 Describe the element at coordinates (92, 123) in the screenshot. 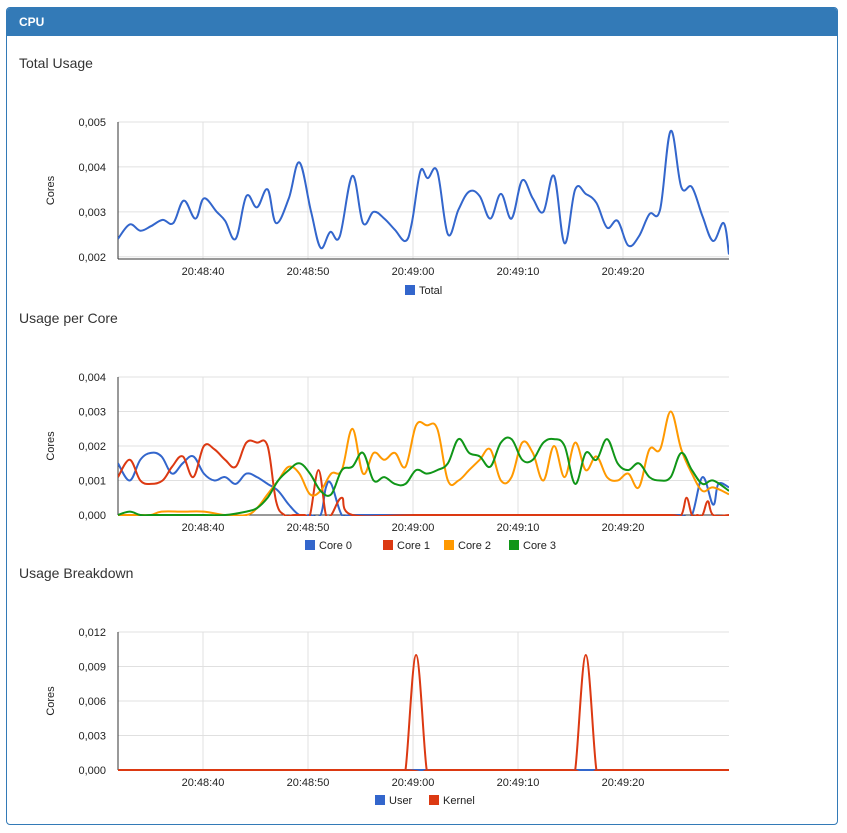

I see `y-tick-label: 0,005` at that location.